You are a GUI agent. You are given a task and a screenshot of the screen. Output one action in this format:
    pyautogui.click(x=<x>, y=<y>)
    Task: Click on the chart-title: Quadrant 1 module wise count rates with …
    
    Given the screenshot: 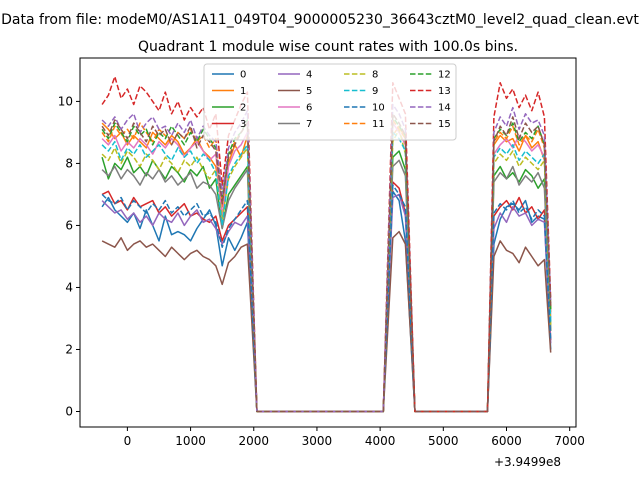 What is the action you would take?
    pyautogui.click(x=328, y=47)
    